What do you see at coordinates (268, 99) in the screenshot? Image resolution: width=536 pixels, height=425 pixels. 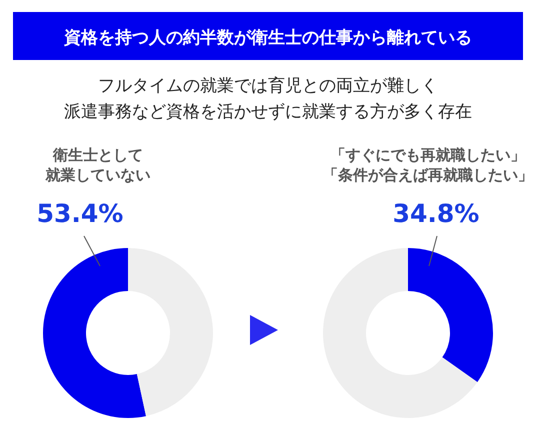 I see `text: フルタイムの就業では育児との両立が難しく派遣事務など資格を活かせずに就業する方が多く存在` at bounding box center [268, 99].